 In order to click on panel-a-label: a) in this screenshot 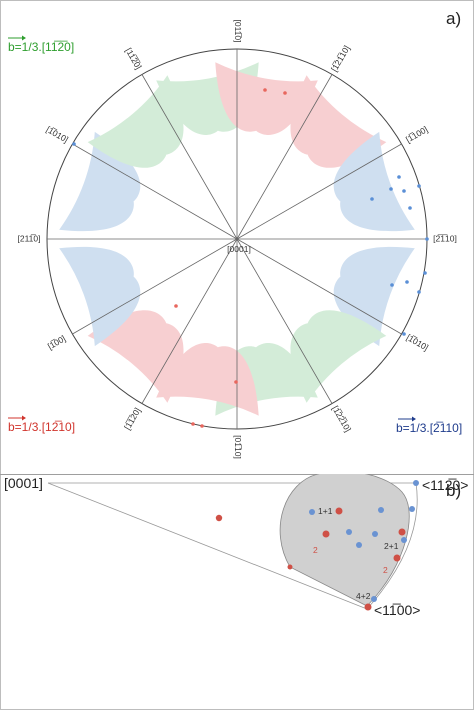, I will do `click(453, 18)`.